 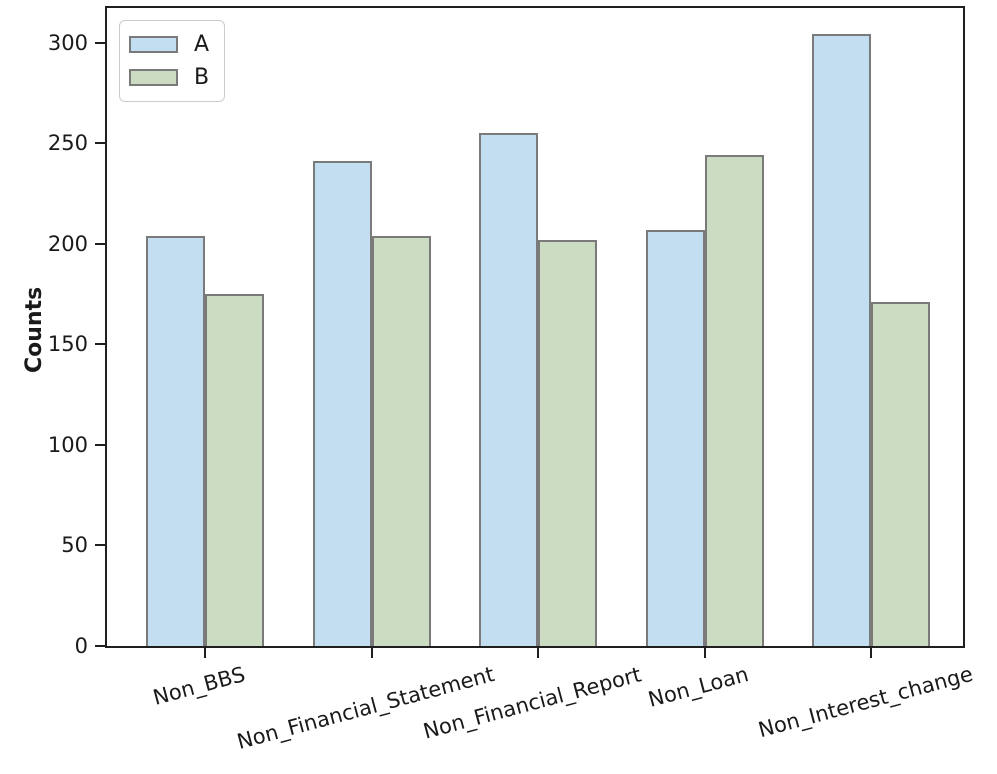 What do you see at coordinates (234, 470) in the screenshot?
I see `bar-B-Non_BBS` at bounding box center [234, 470].